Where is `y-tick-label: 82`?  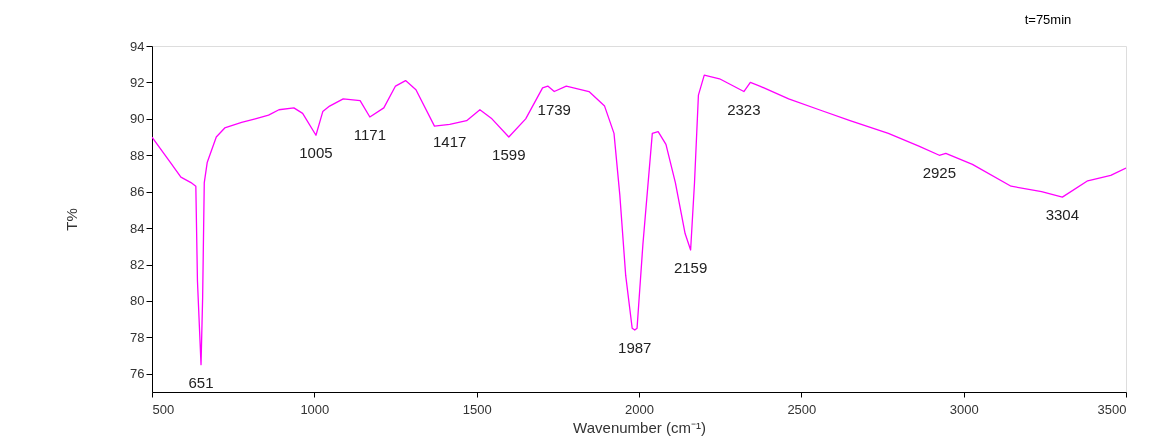 y-tick-label: 82 is located at coordinates (137, 265).